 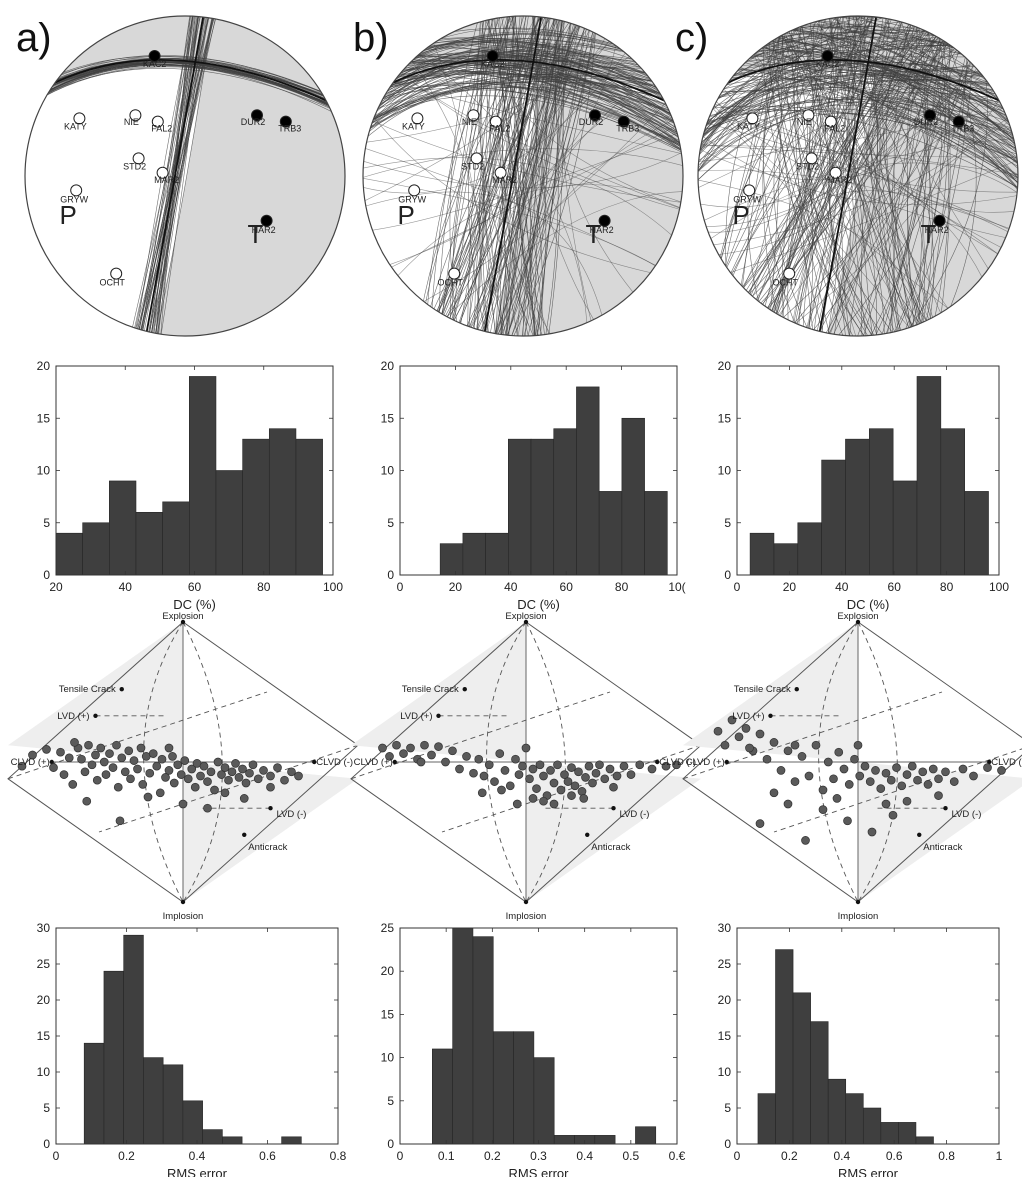 I want to click on station-label: KAC2, so click(x=493, y=64).